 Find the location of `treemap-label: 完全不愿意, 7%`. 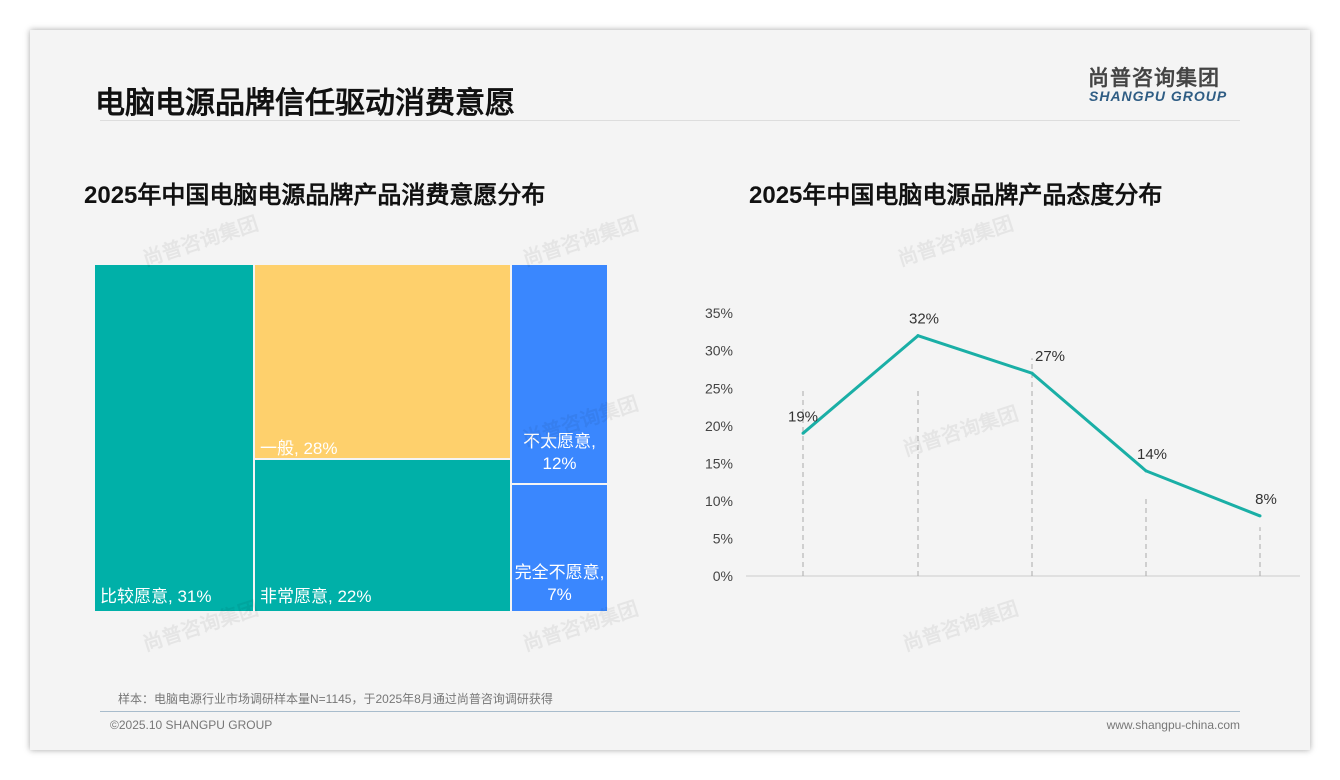

treemap-label: 完全不愿意, 7% is located at coordinates (559, 583).